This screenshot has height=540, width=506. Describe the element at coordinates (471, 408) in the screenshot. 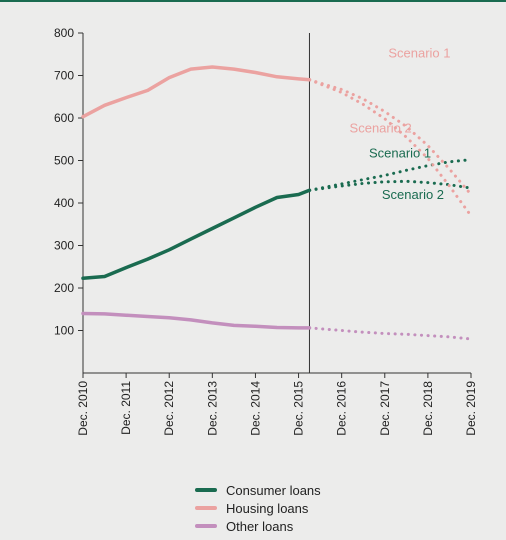

I see `x-tick-label: Dec. 2019` at that location.